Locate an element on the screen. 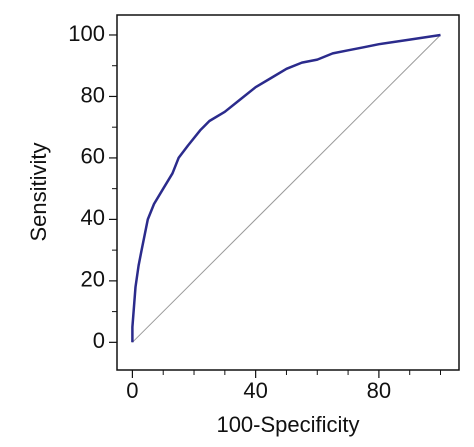 The image size is (474, 447). x-tick-label: 0 is located at coordinates (132, 390).